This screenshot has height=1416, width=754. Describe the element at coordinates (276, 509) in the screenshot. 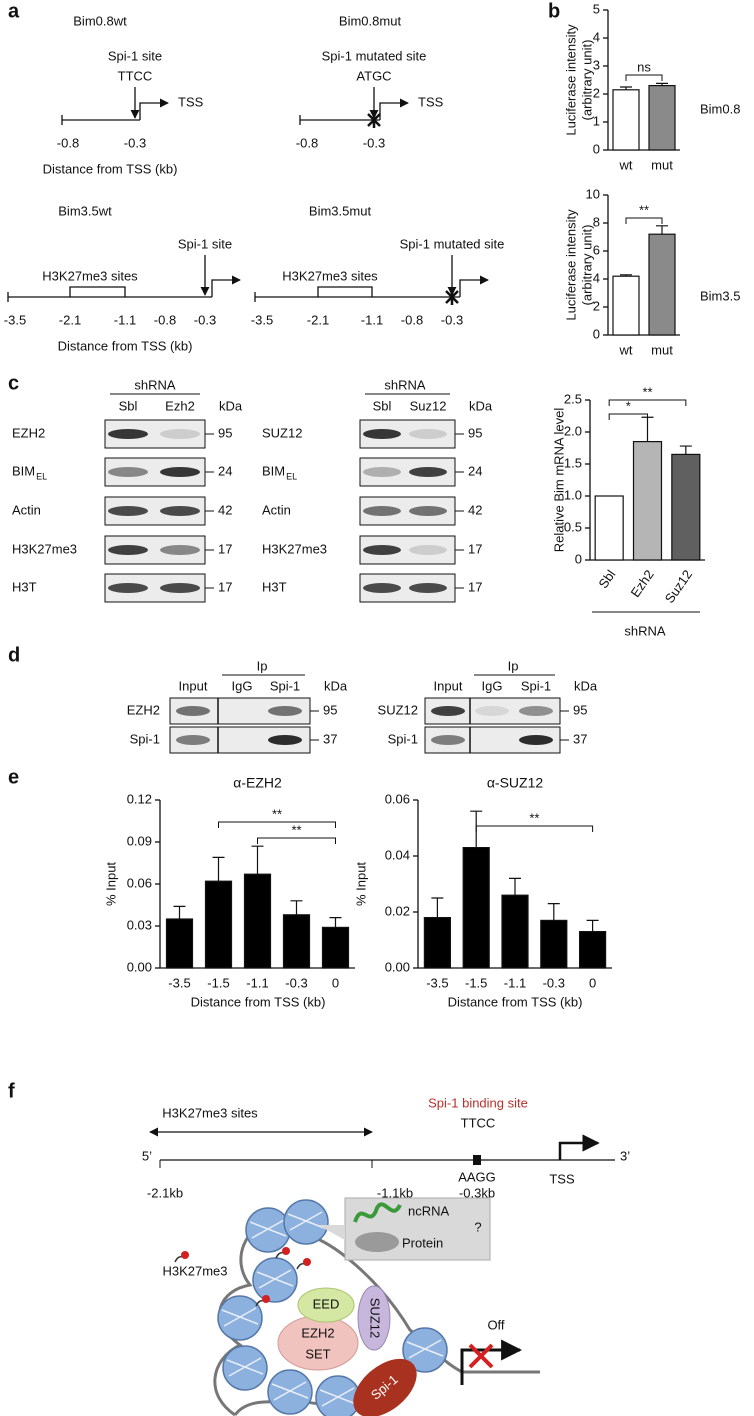

I see `row-label: Actin` at that location.